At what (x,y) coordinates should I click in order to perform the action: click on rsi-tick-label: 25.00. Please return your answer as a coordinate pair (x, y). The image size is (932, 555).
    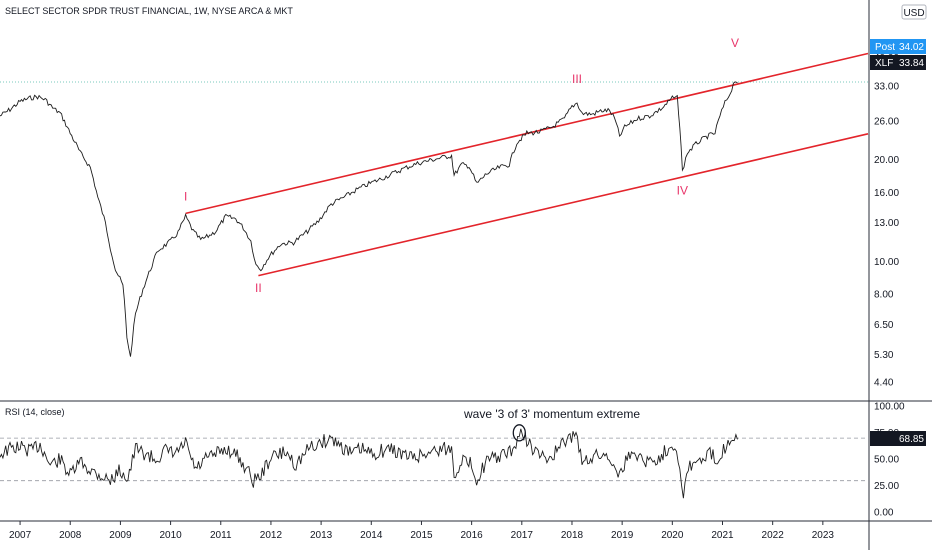
    Looking at the image, I should click on (886, 486).